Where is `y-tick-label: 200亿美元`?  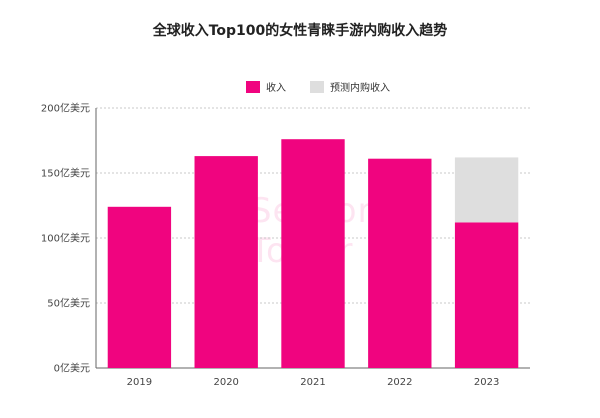
y-tick-label: 200亿美元 is located at coordinates (65, 108).